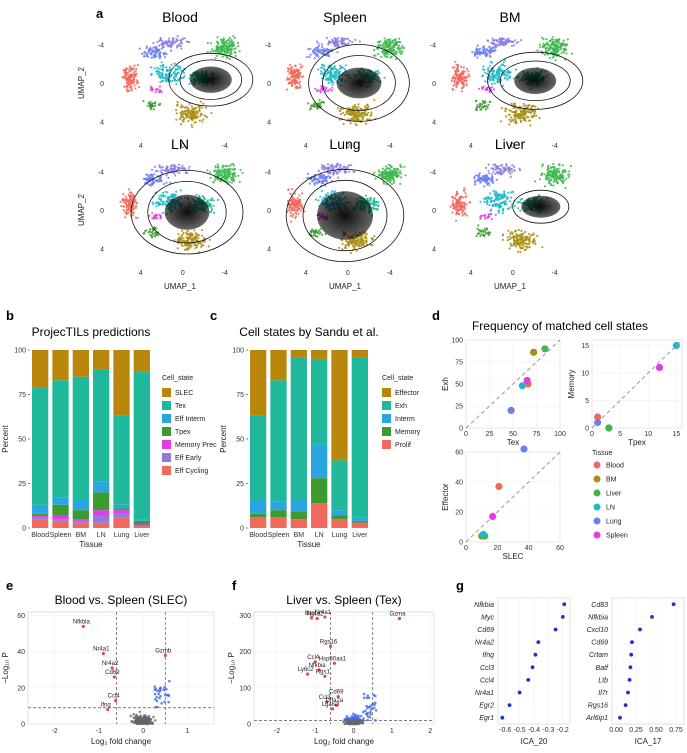 This screenshot has width=687, height=753. I want to click on umap-xlabel: UMAP_1, so click(180, 286).